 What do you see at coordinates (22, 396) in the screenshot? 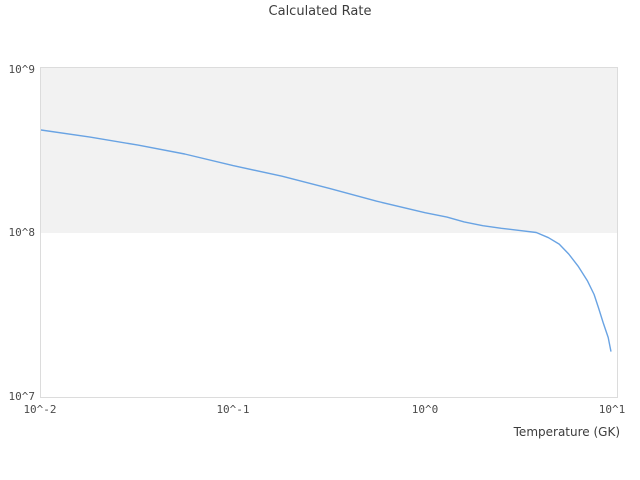
I see `y-tick-1e7: 10^7` at bounding box center [22, 396].